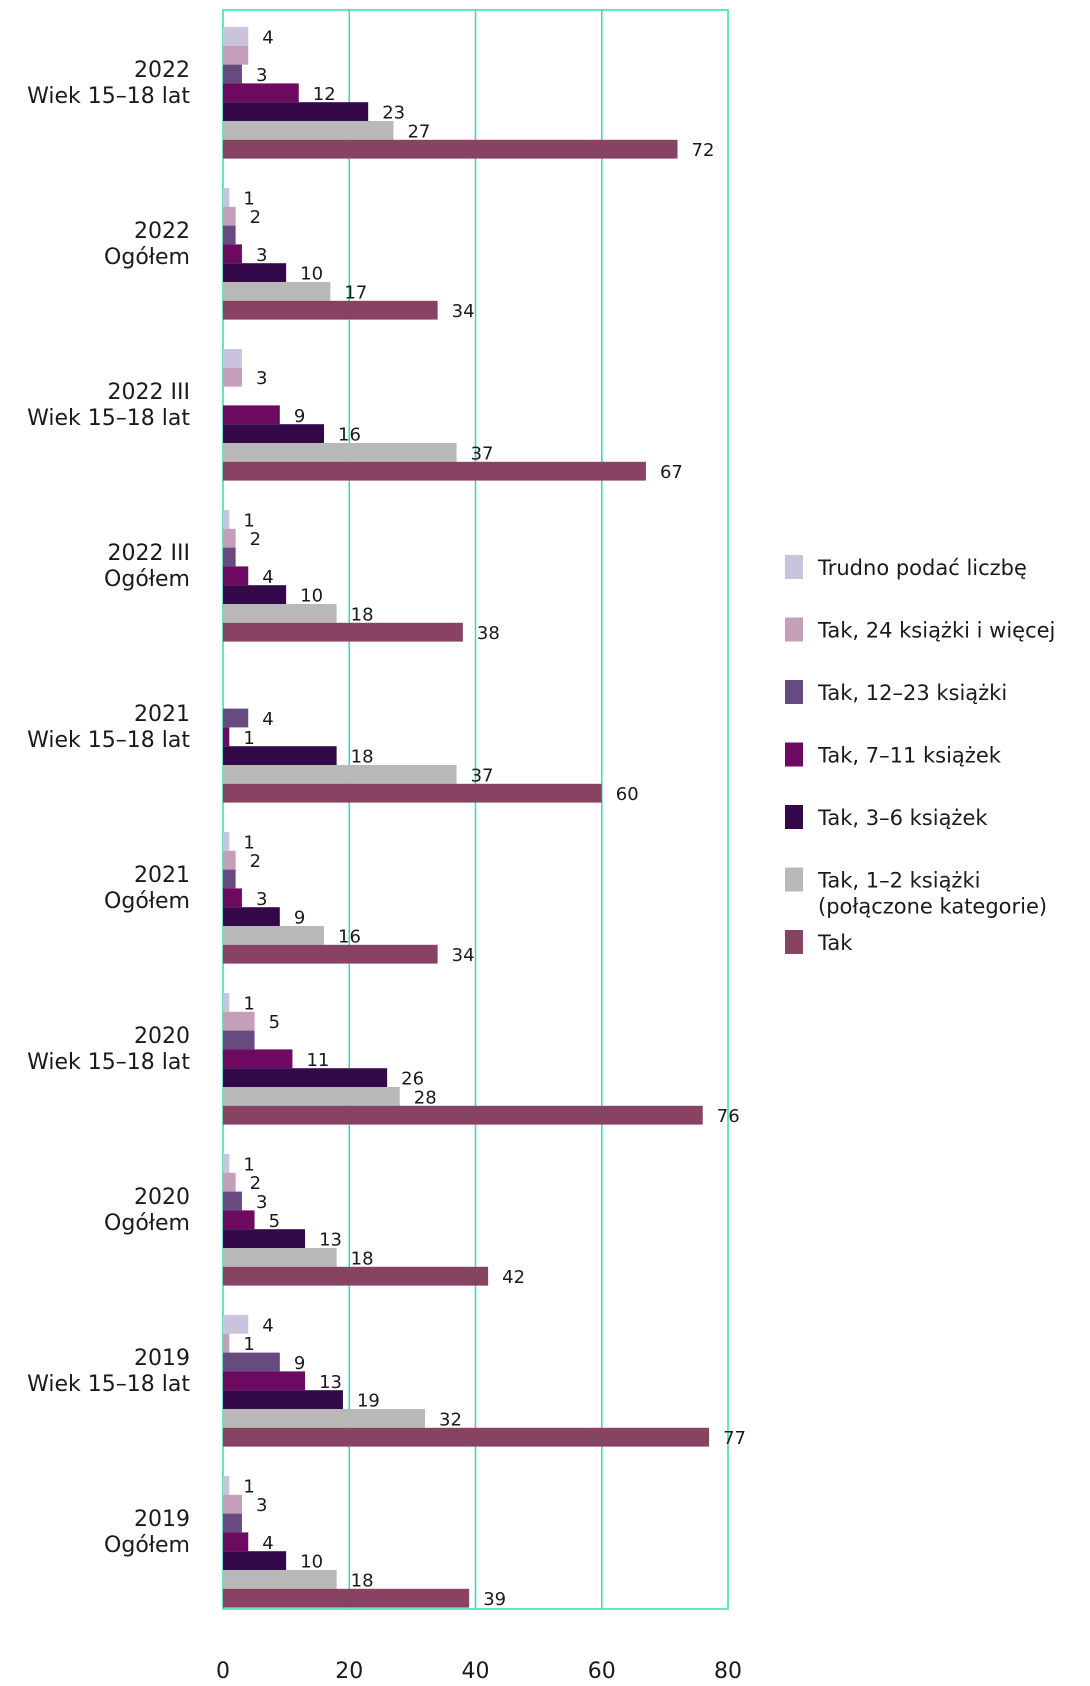  I want to click on value-label: 67, so click(671, 472).